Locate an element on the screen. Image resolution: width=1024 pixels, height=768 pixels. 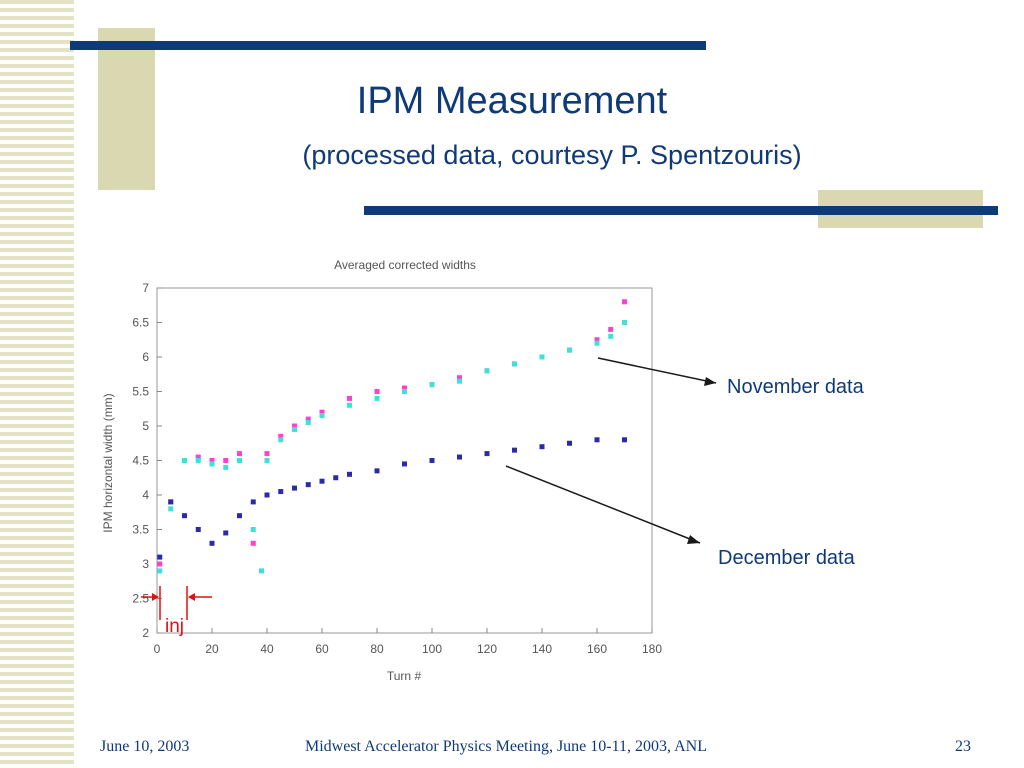
november-data-label: November data is located at coordinates (795, 387).